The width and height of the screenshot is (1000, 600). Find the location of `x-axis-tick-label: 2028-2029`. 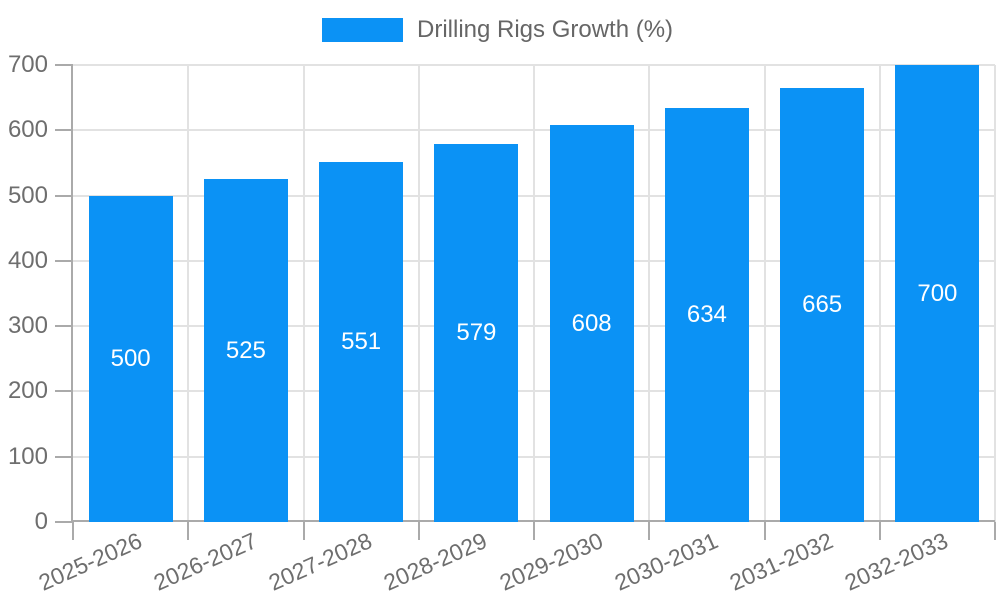

x-axis-tick-label: 2028-2029 is located at coordinates (436, 561).